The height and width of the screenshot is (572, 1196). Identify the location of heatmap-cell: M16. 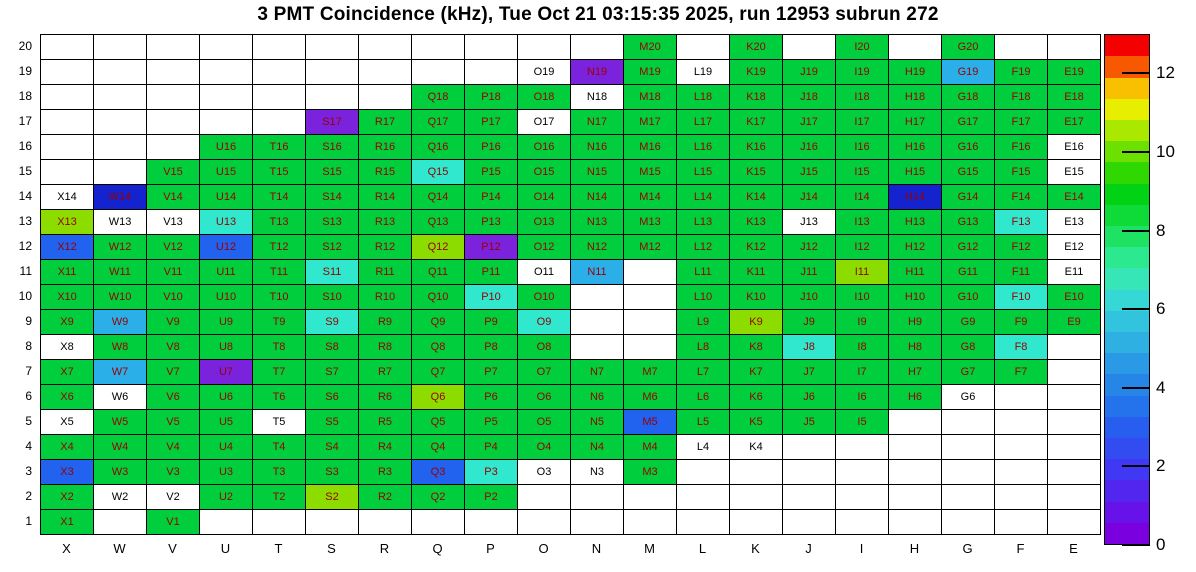
(650, 147).